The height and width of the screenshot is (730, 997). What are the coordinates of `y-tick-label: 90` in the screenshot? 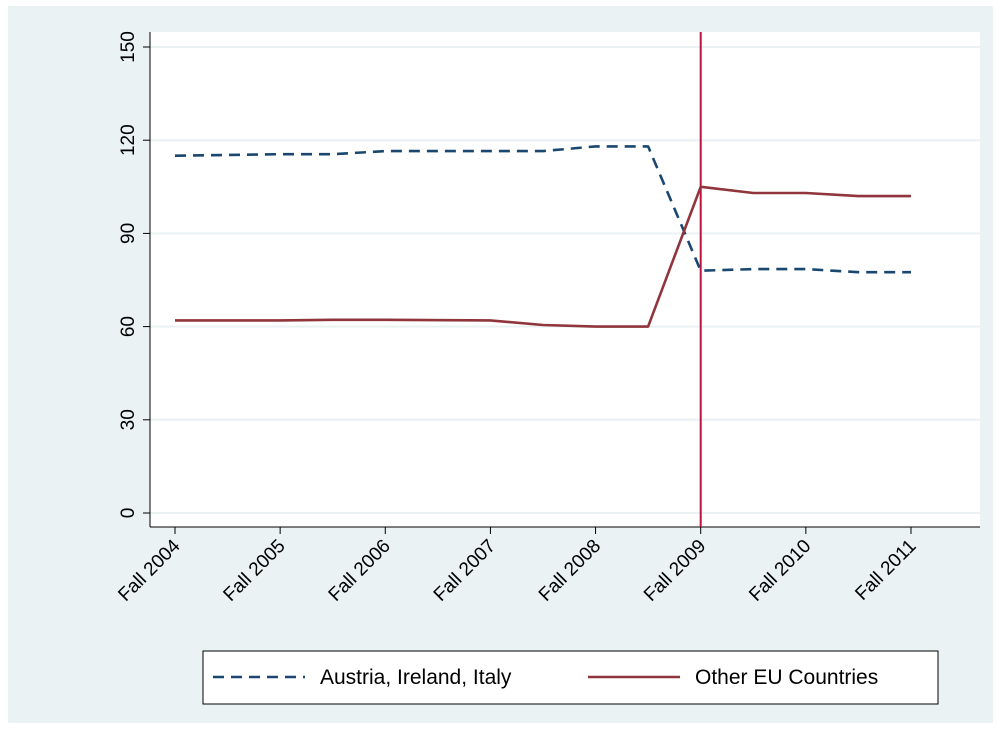 It's located at (128, 233).